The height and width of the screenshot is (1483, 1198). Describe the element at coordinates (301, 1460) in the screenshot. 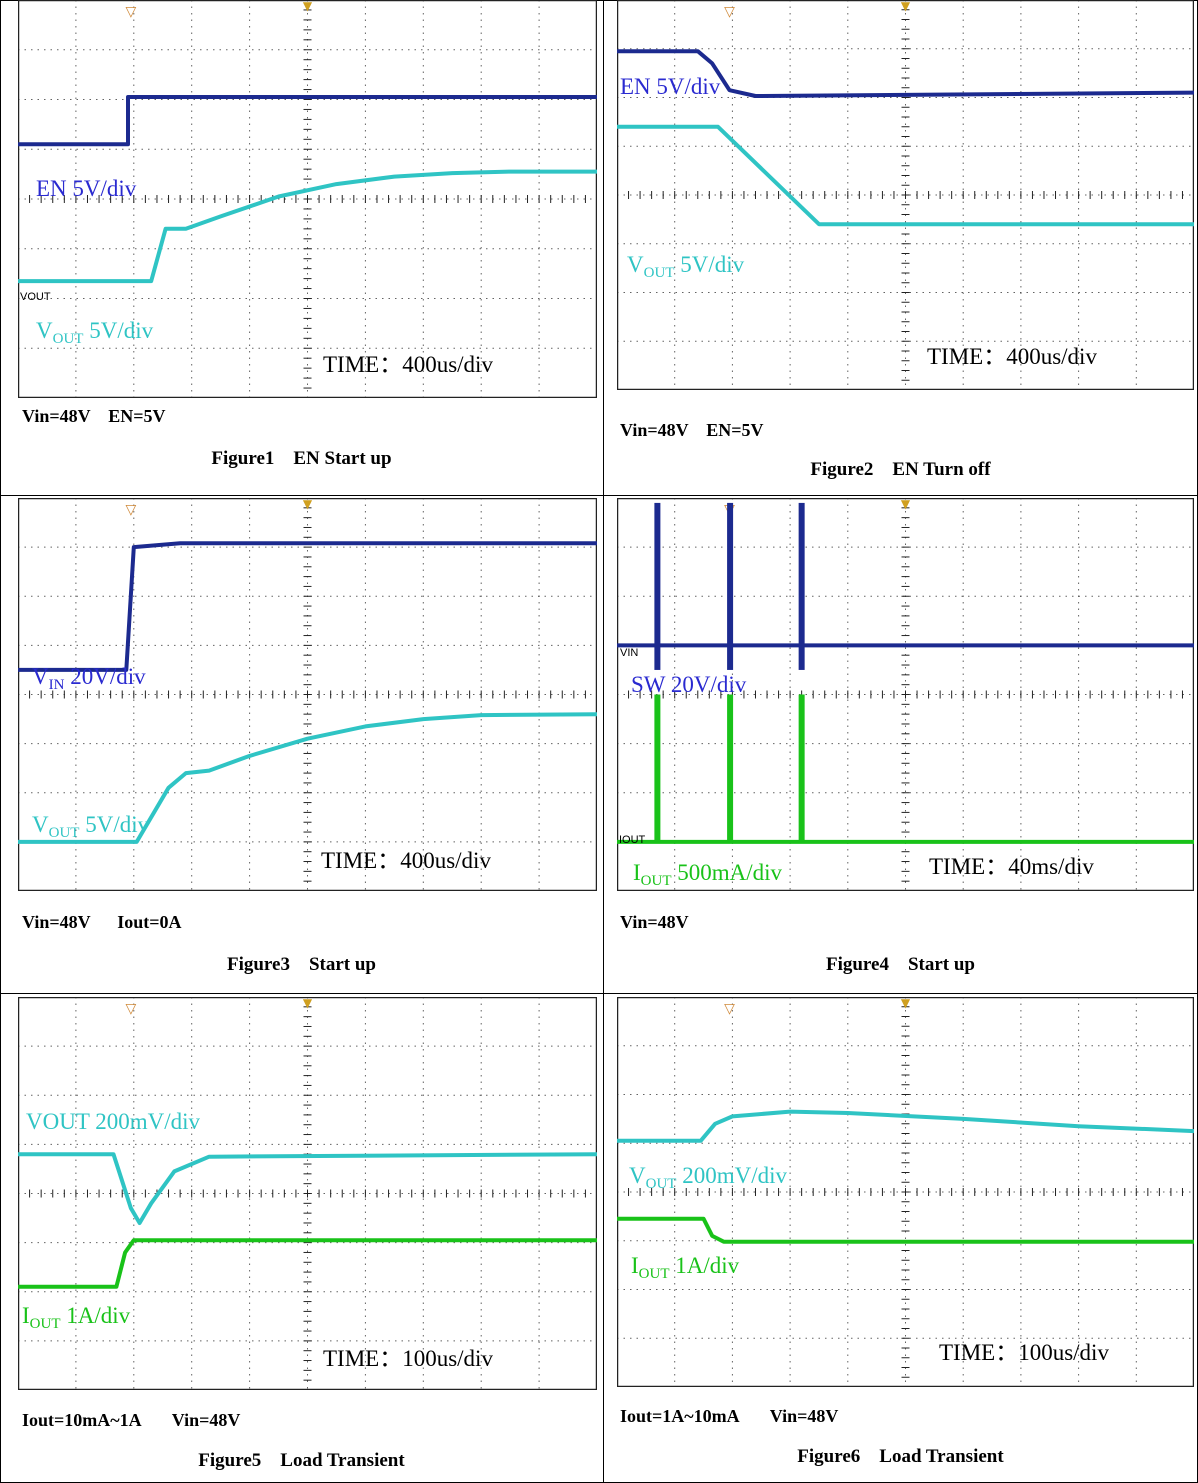

I see `fig5-caption: Figure5 Load Transient` at that location.